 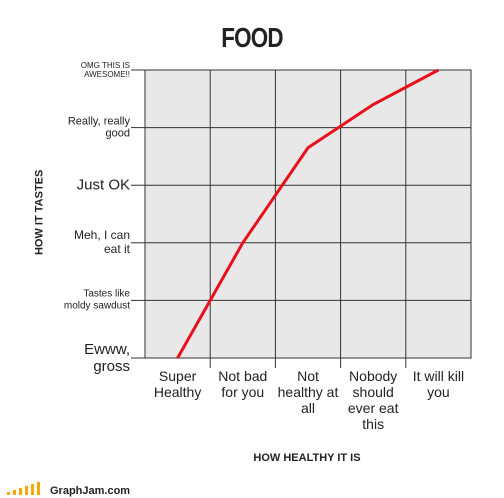 I want to click on x-axis-label: HOW HEALTHY IT IS, so click(x=307, y=458).